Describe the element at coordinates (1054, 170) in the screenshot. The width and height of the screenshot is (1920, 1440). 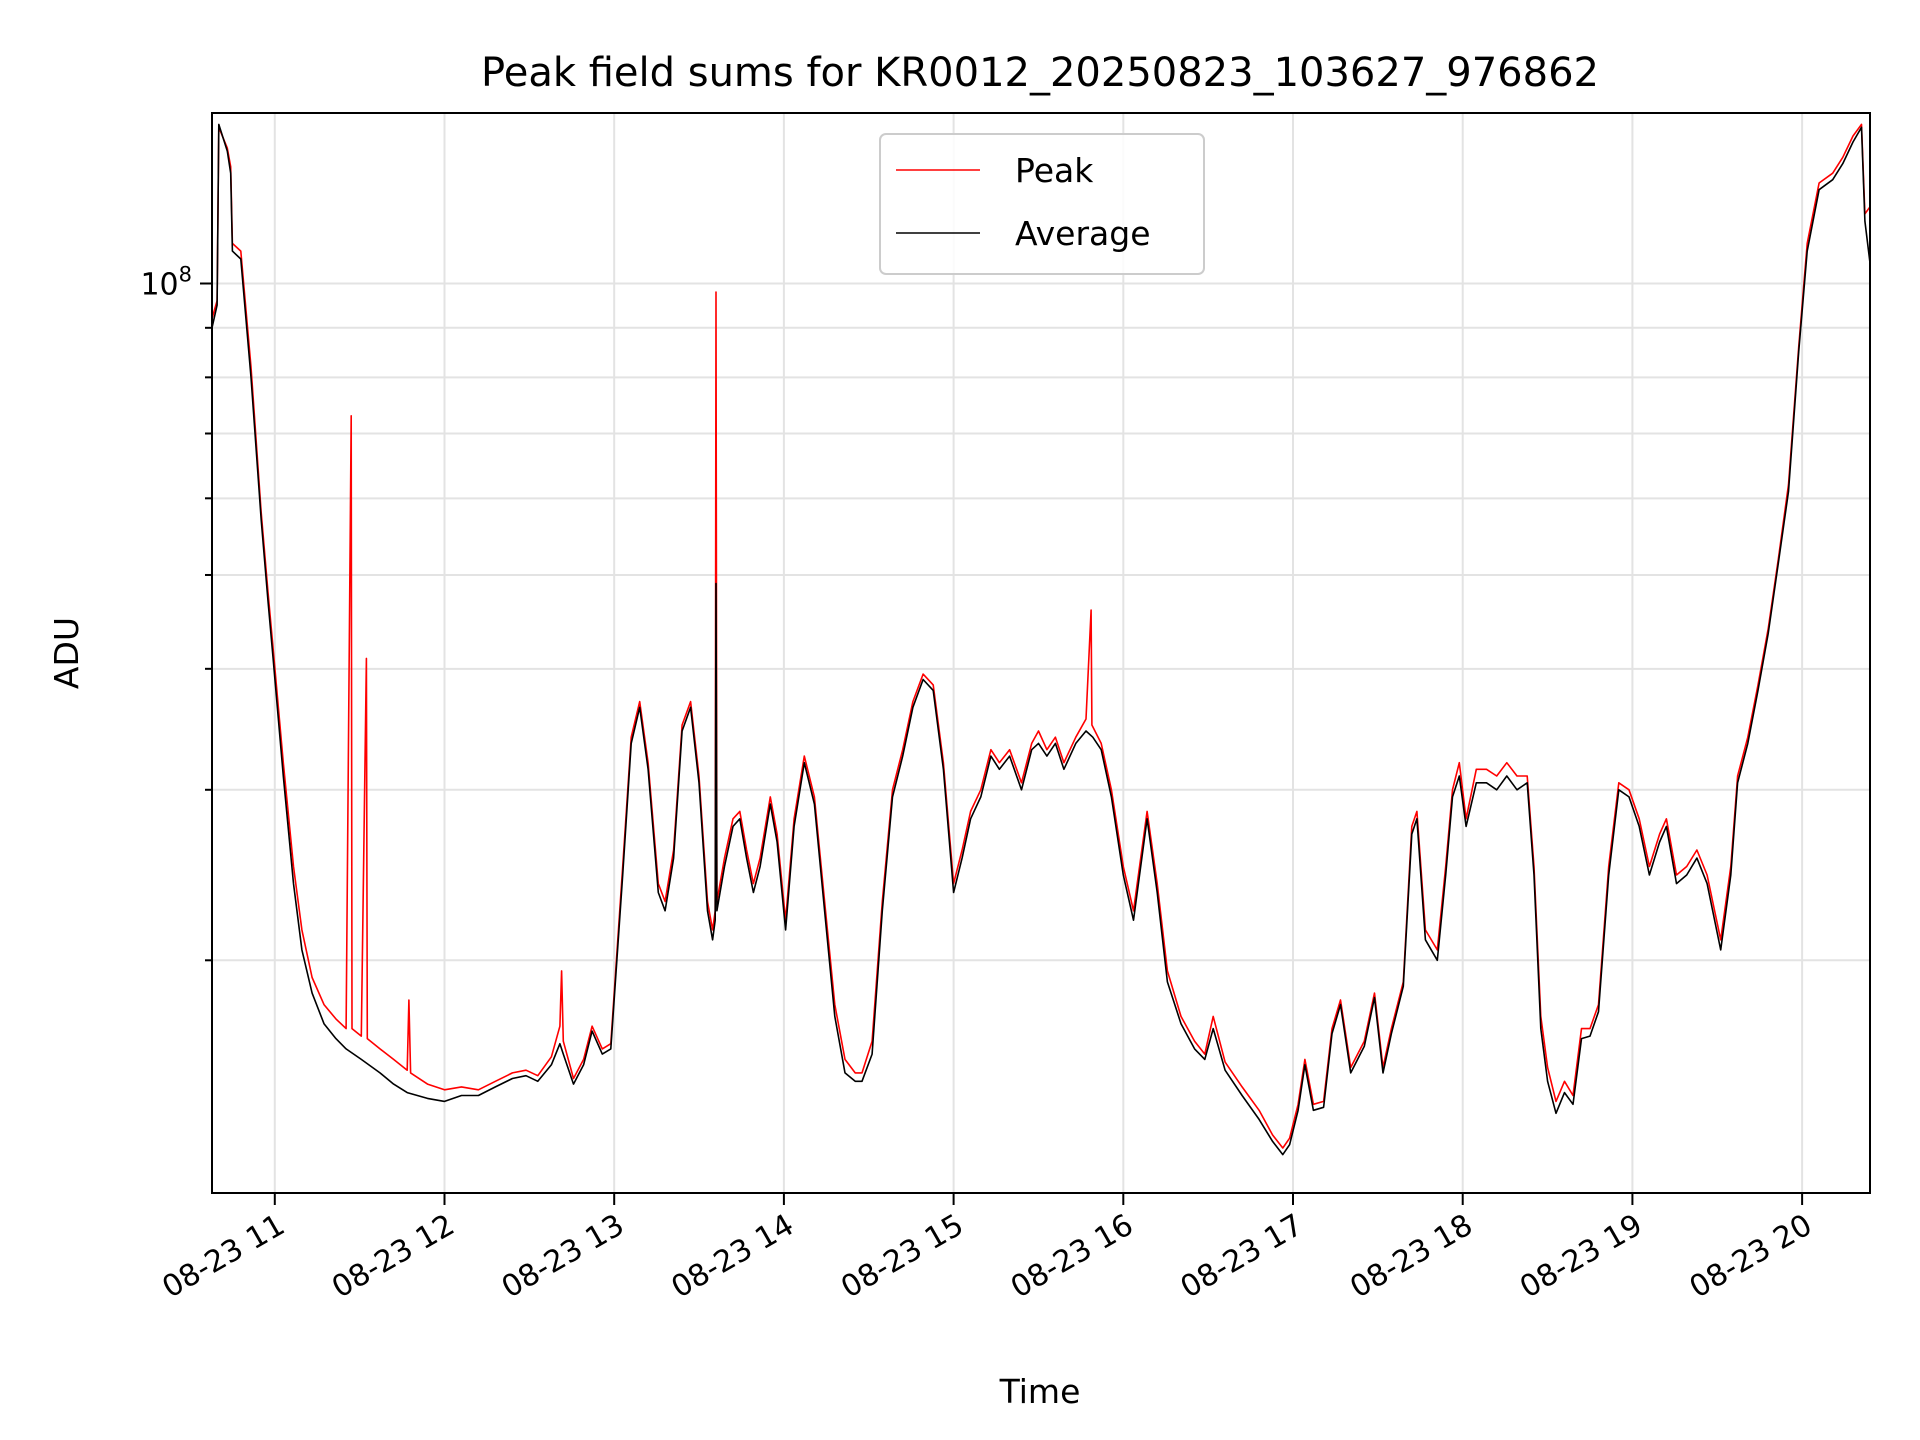
I see `legend-label-peak: Peak` at that location.